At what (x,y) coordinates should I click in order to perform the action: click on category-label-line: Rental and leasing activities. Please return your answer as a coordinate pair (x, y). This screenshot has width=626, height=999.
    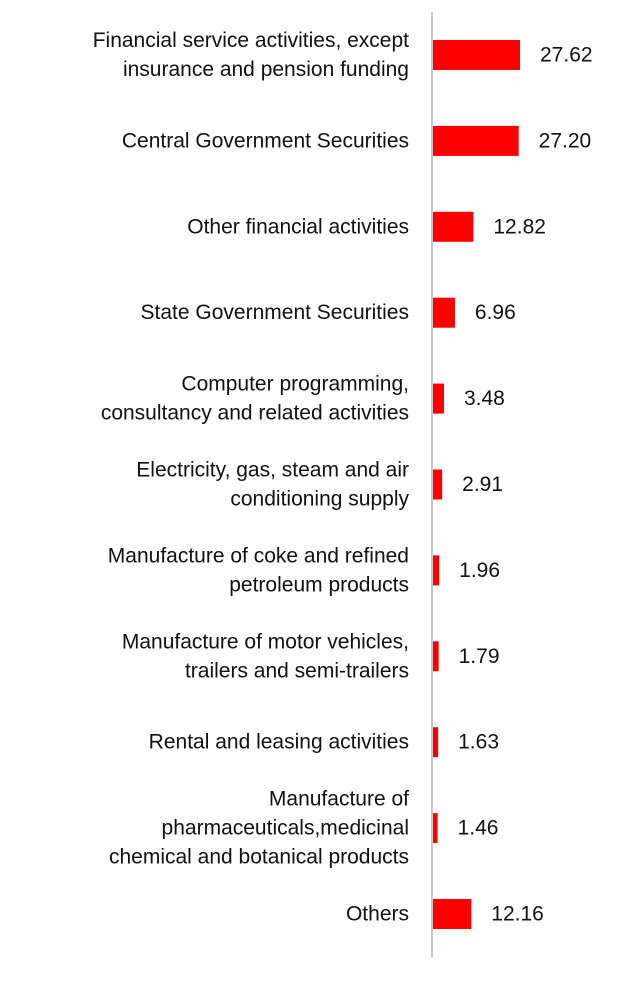
    Looking at the image, I should click on (279, 742).